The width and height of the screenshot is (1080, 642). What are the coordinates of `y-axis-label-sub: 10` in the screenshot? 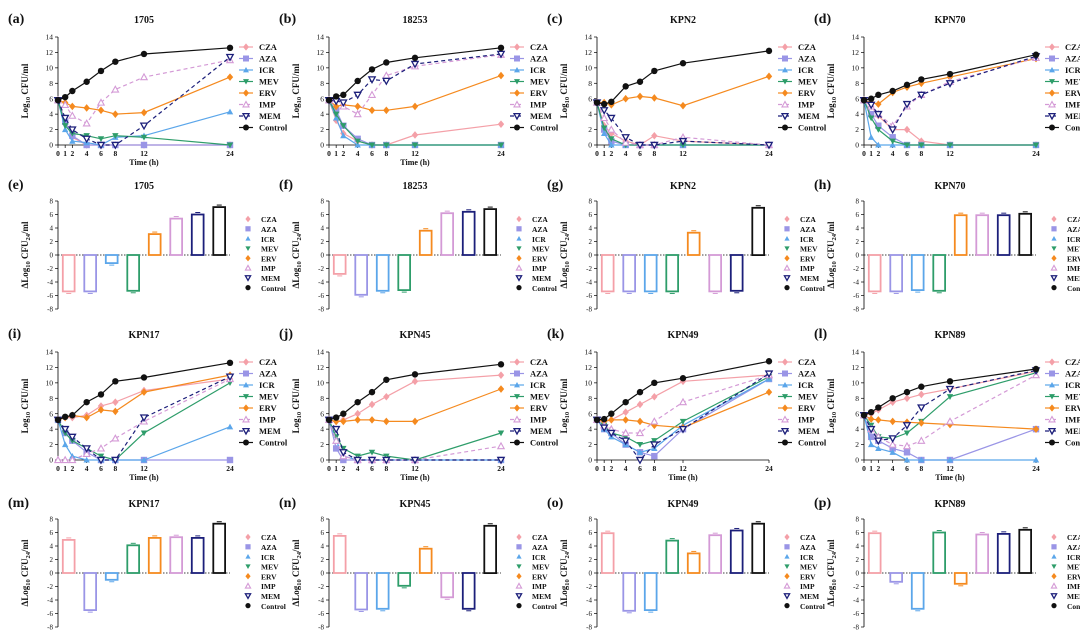 It's located at (567, 415).